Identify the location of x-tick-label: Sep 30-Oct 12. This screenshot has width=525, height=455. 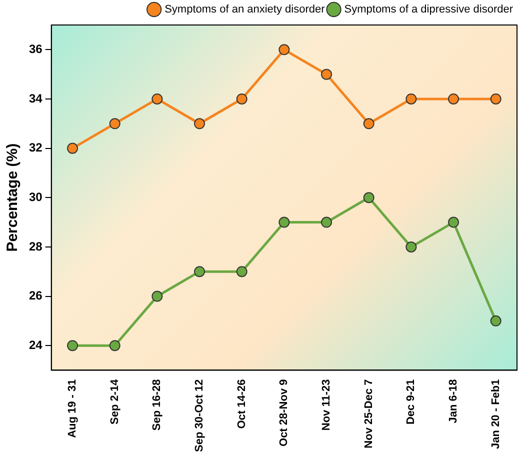
(200, 415).